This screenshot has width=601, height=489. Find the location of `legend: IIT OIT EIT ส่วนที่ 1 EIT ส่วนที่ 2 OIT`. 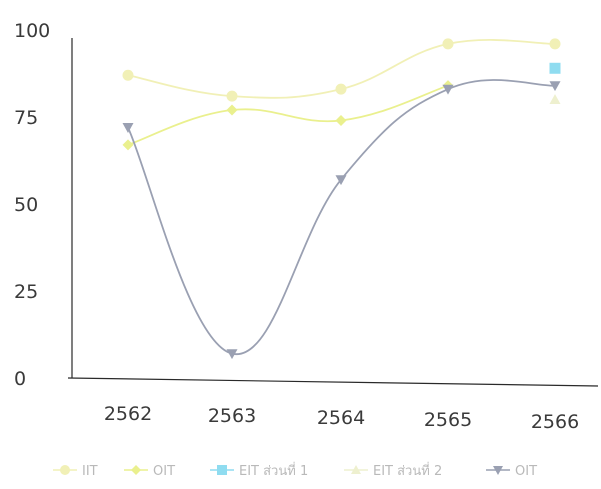

legend: IIT OIT EIT ส่วนที่ 1 EIT ส่วนที่ 2 OIT is located at coordinates (295, 470).